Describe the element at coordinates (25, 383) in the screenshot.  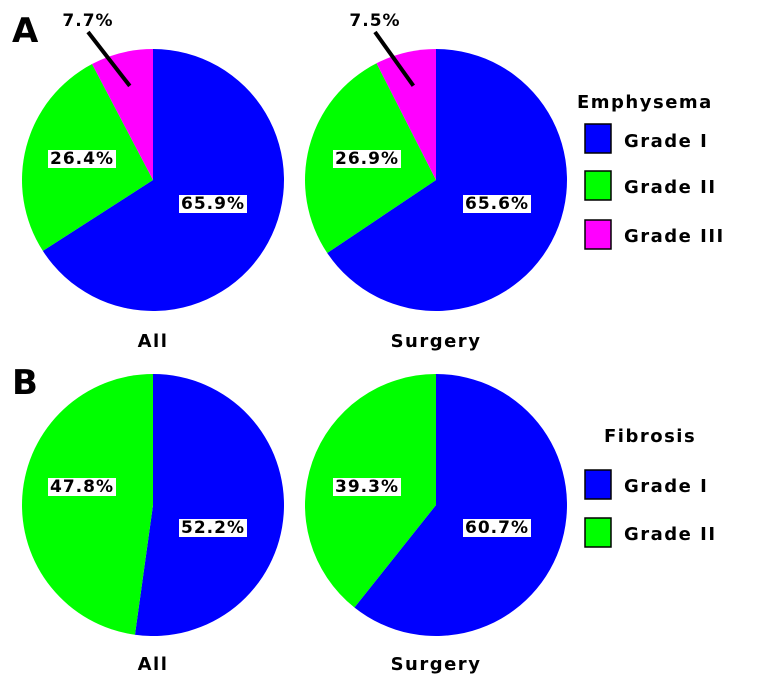
I see `panel-letter-b: B` at that location.